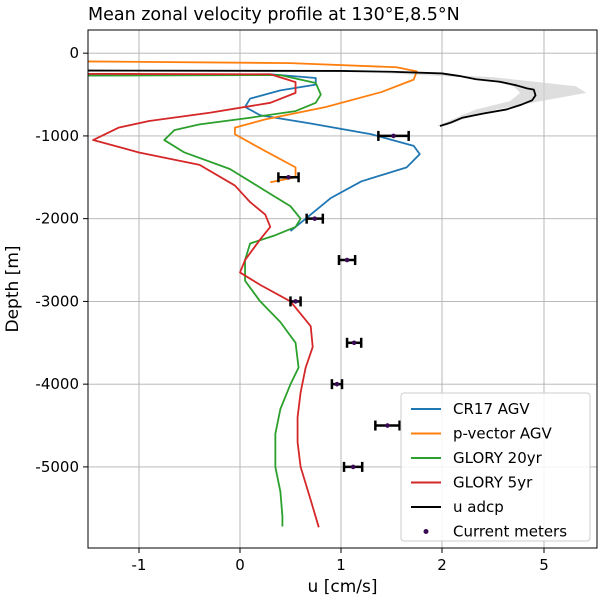 The image size is (600, 600). Describe the element at coordinates (57, 467) in the screenshot. I see `y-tick-label: -5000` at that location.